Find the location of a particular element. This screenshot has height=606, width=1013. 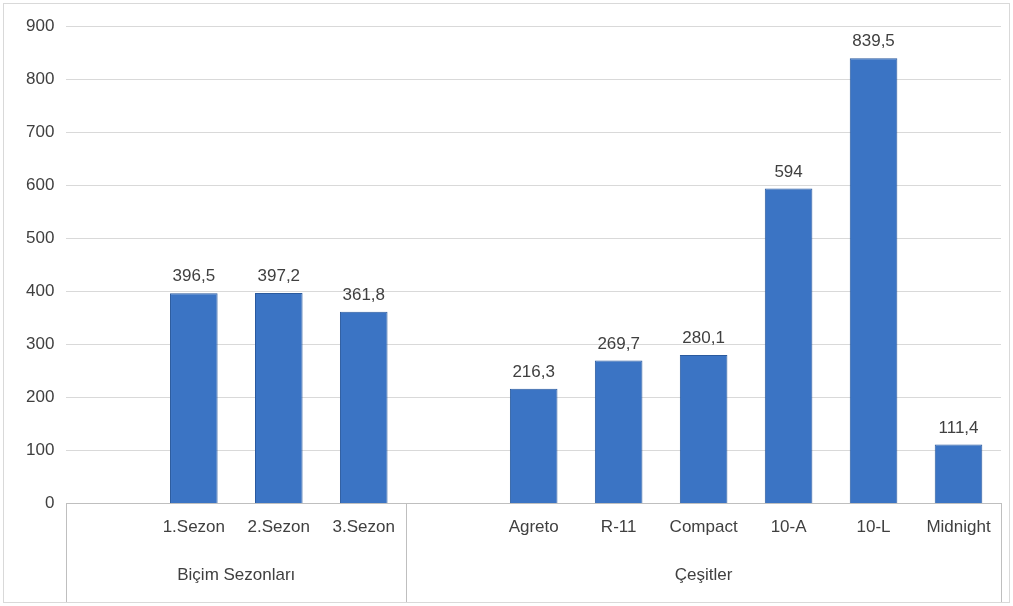

x-tick-label: Agreto is located at coordinates (533, 527).